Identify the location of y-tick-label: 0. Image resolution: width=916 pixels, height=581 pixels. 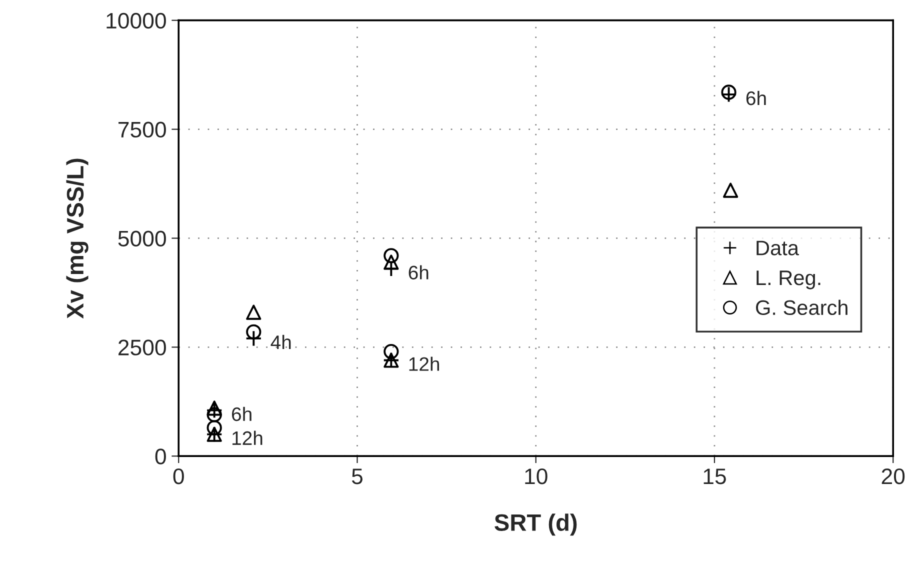
(160, 456).